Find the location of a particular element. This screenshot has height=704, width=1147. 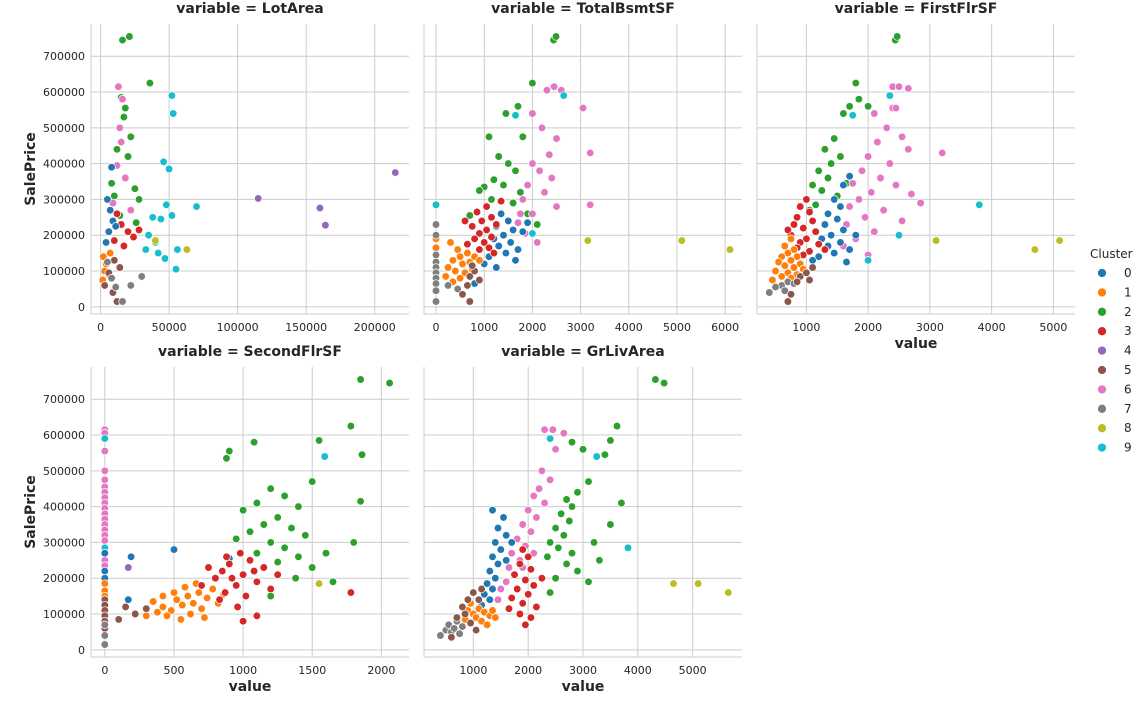

x-tick-label: 200000 is located at coordinates (375, 327).